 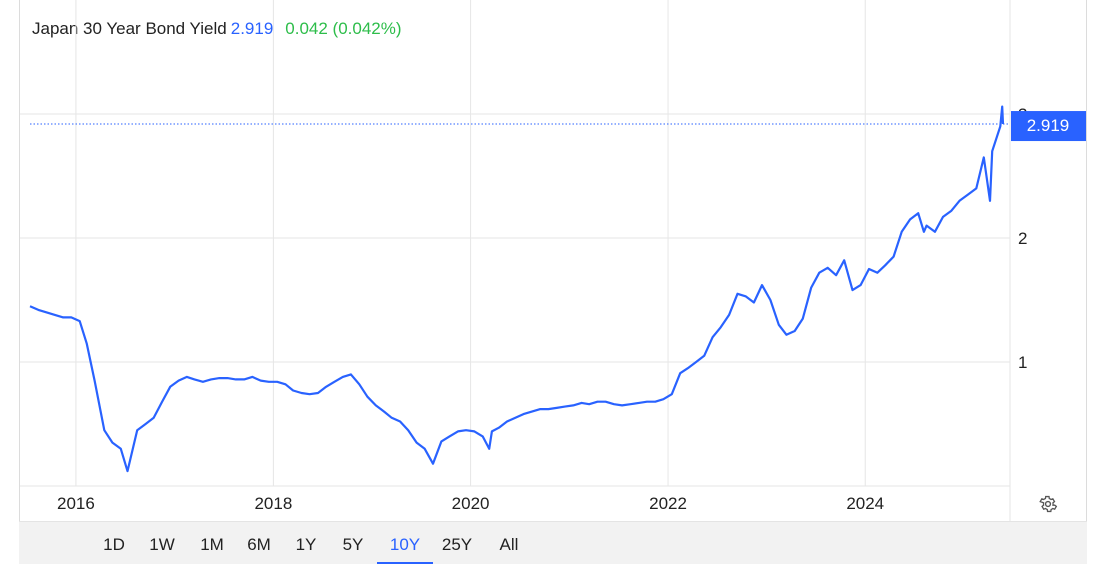 I want to click on last-price-tag: 2.919, so click(x=1048, y=126).